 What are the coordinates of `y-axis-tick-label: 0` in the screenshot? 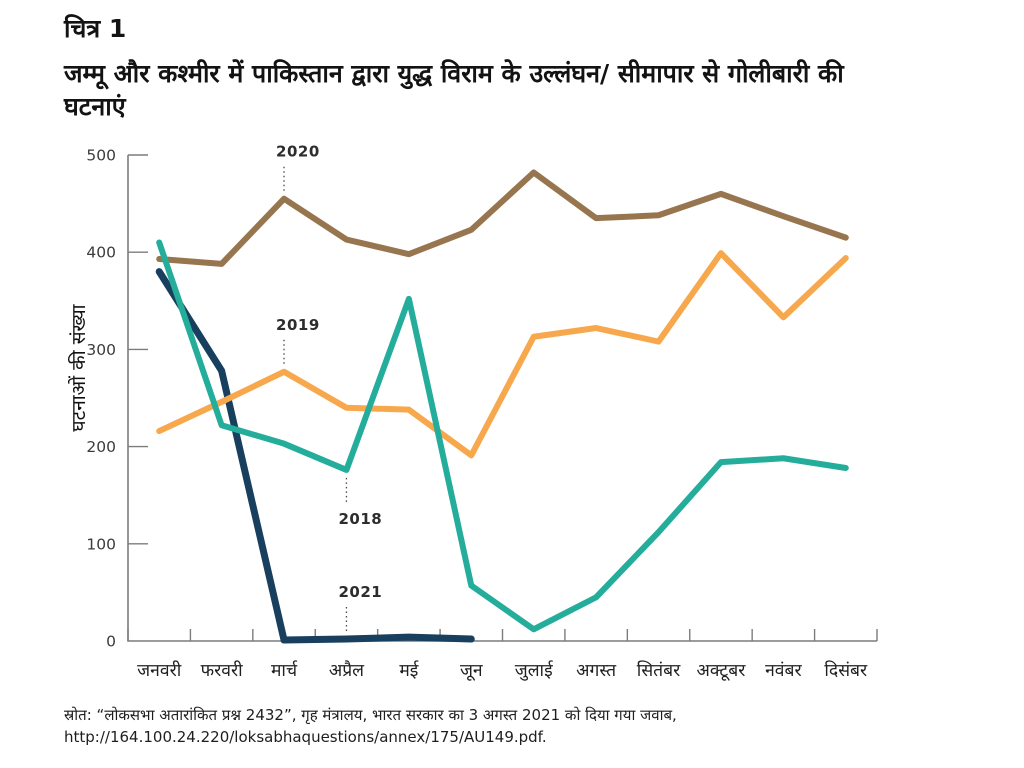 It's located at (111, 642).